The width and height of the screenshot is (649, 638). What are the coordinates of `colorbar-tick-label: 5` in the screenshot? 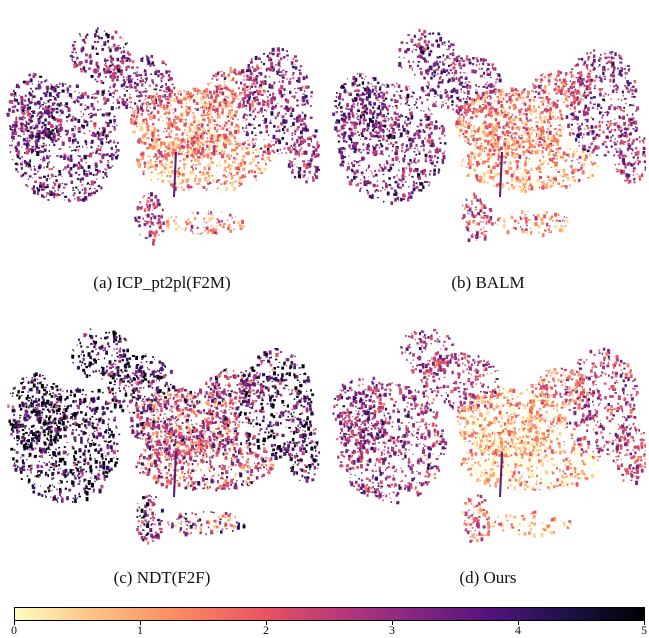 It's located at (644, 630).